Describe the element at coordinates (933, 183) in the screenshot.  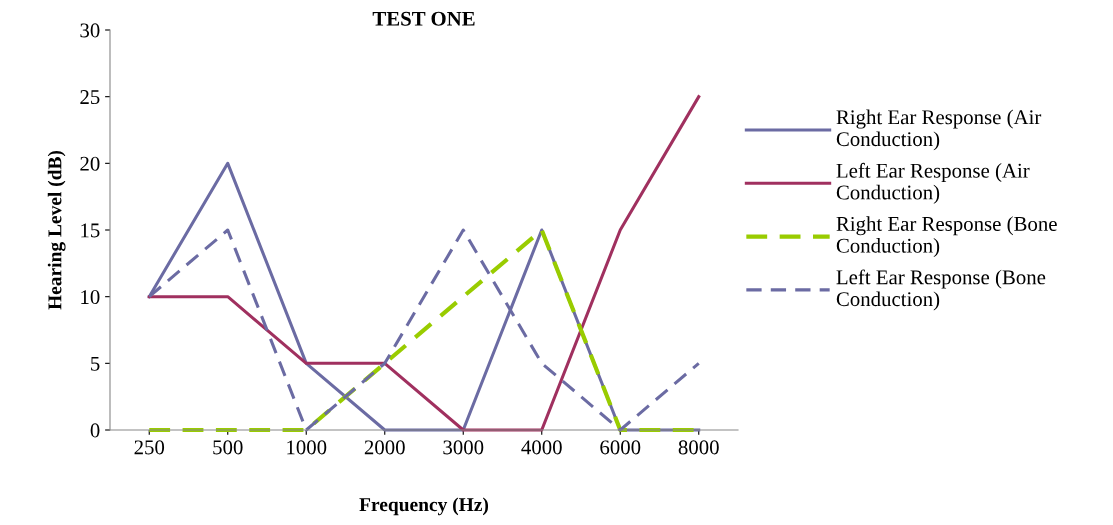
I see `legend-label: Left Ear Response (Air Conduction)` at that location.